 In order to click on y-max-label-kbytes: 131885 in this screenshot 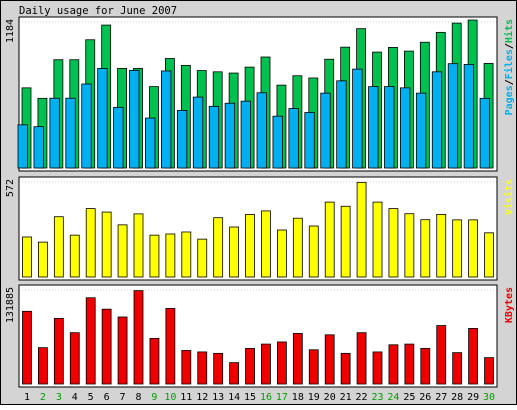, I will do `click(10, 305)`.